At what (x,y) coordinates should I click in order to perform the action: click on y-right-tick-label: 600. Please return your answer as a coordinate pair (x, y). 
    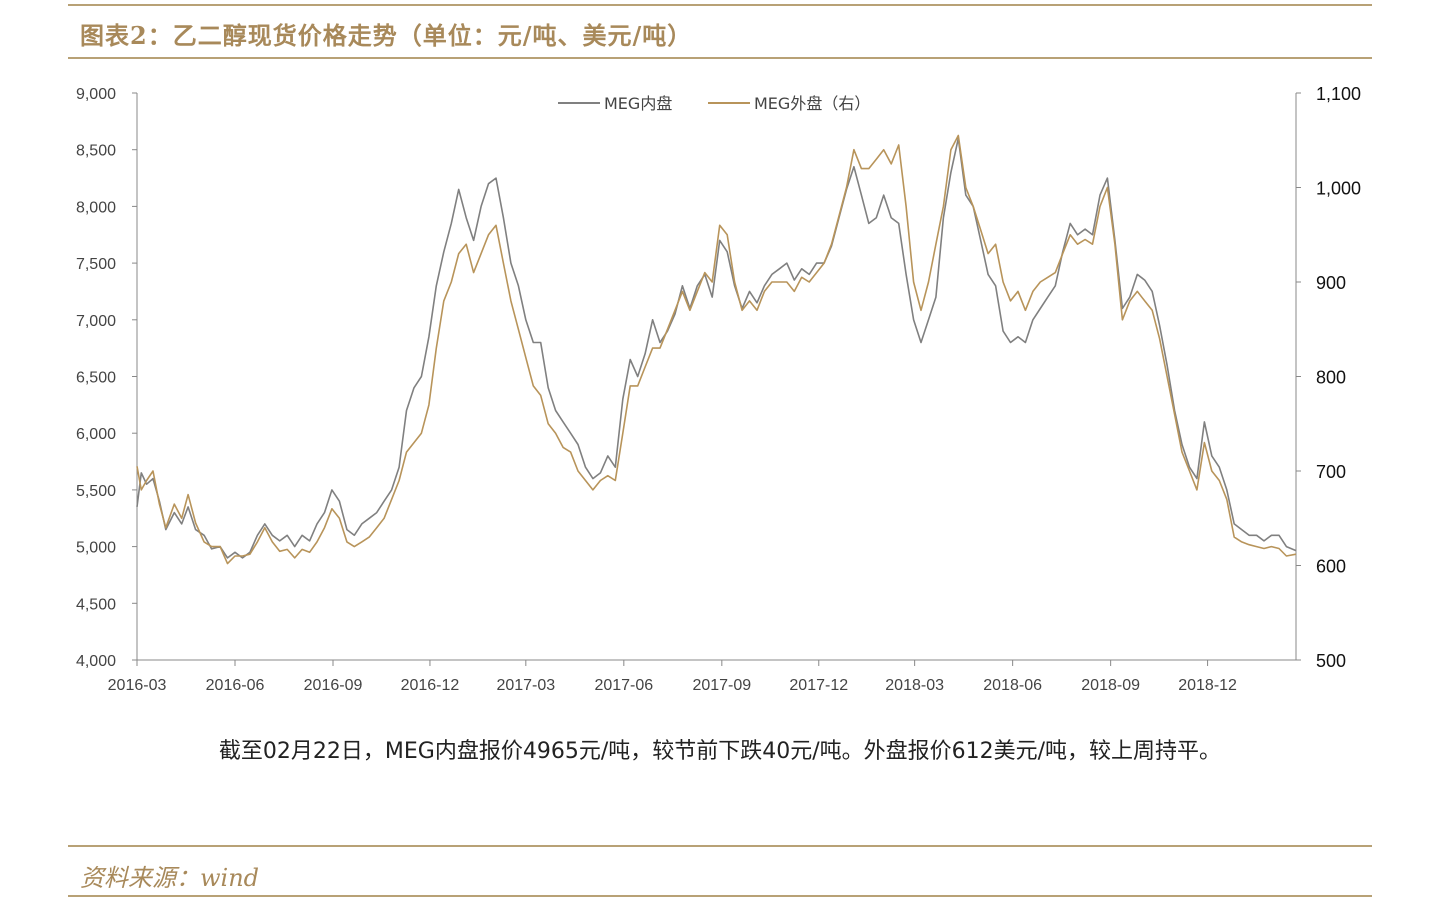
    Looking at the image, I should click on (1331, 567).